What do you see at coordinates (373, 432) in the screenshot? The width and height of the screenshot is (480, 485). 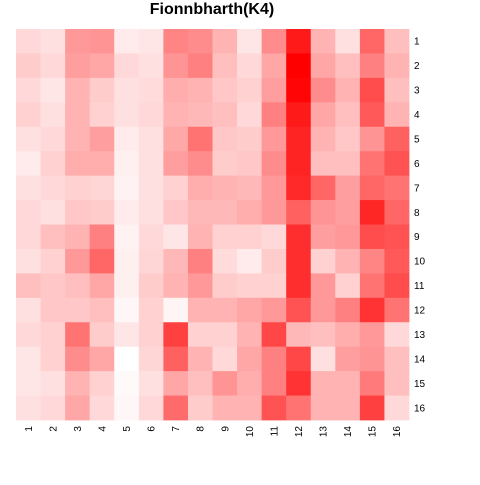 I see `column-tick-label: 15` at bounding box center [373, 432].